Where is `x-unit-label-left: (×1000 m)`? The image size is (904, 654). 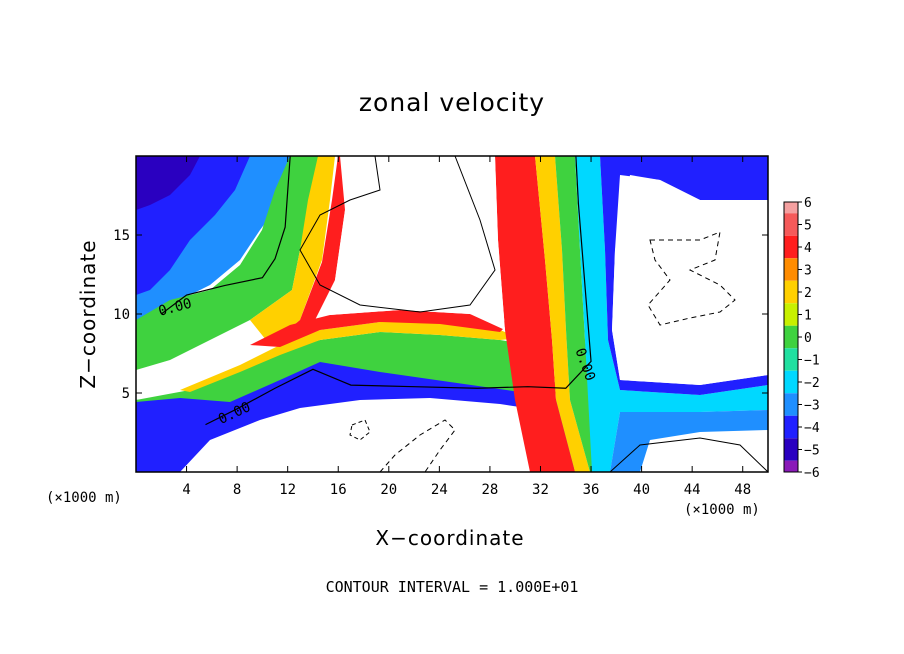 x-unit-label-left: (×1000 m) is located at coordinates (84, 498).